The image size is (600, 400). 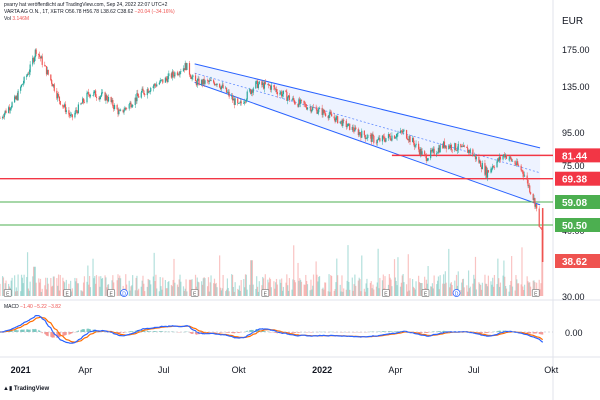 I want to click on earnings-marker-icon, so click(x=194, y=293).